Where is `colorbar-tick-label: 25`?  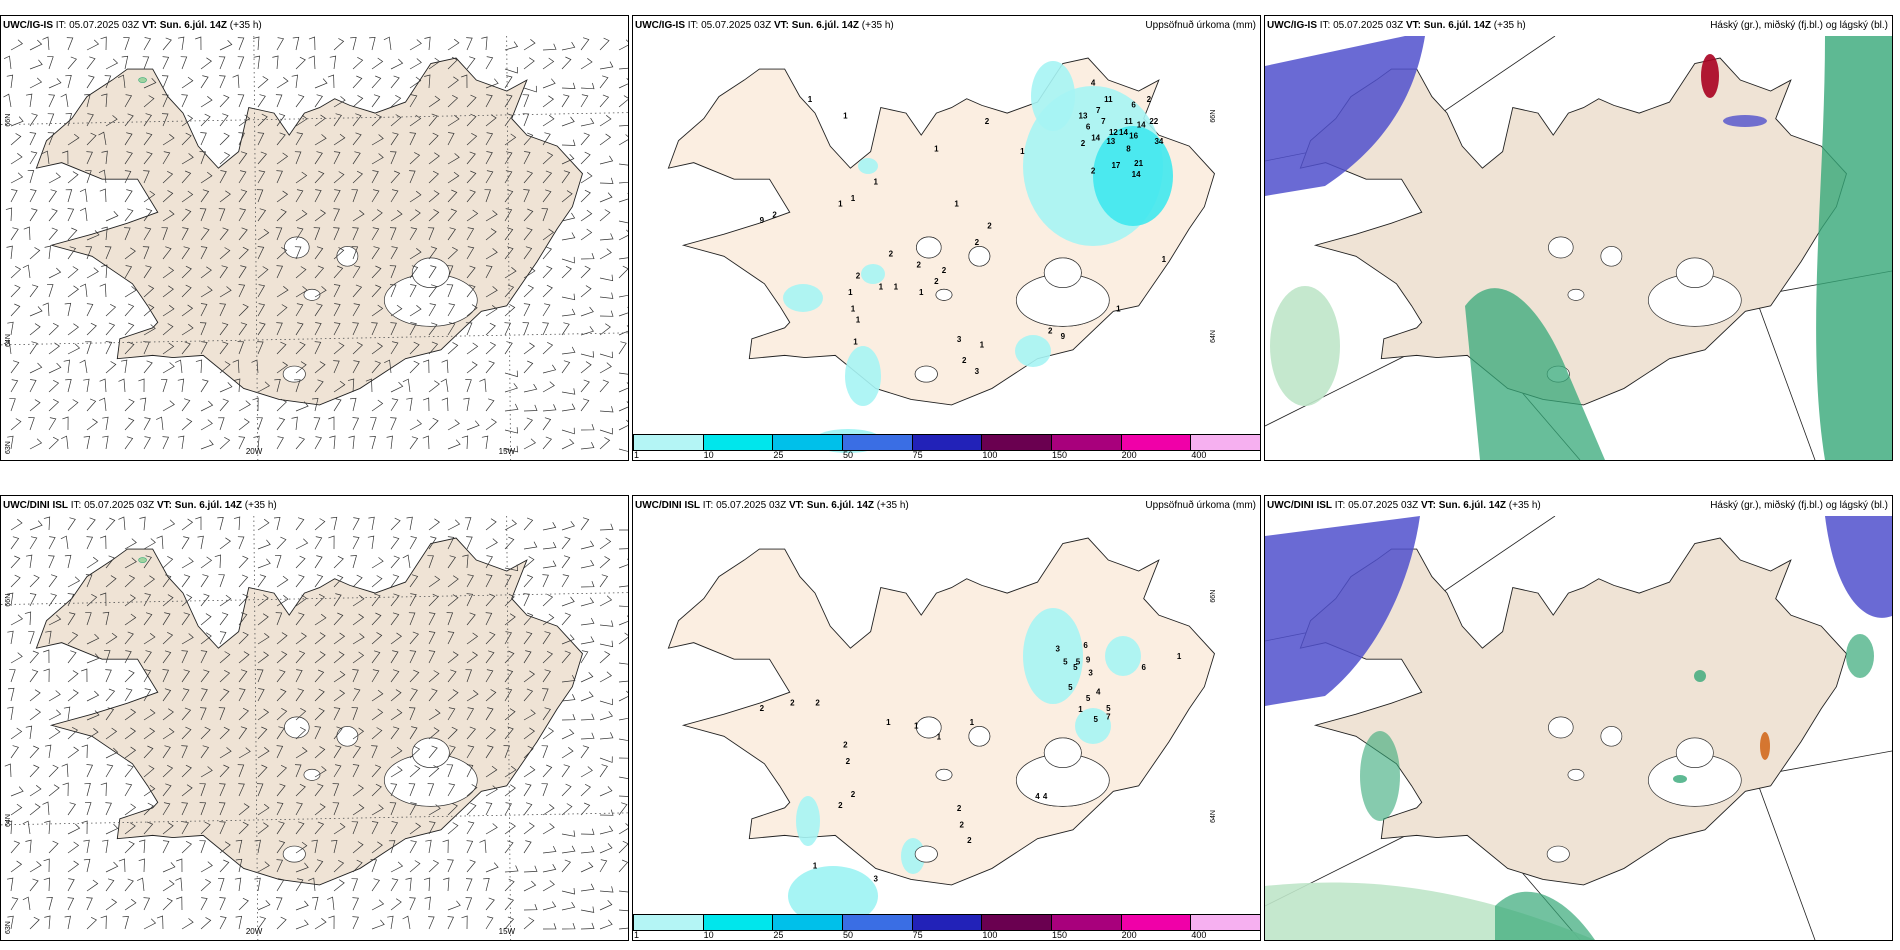 colorbar-tick-label: 25 is located at coordinates (778, 455).